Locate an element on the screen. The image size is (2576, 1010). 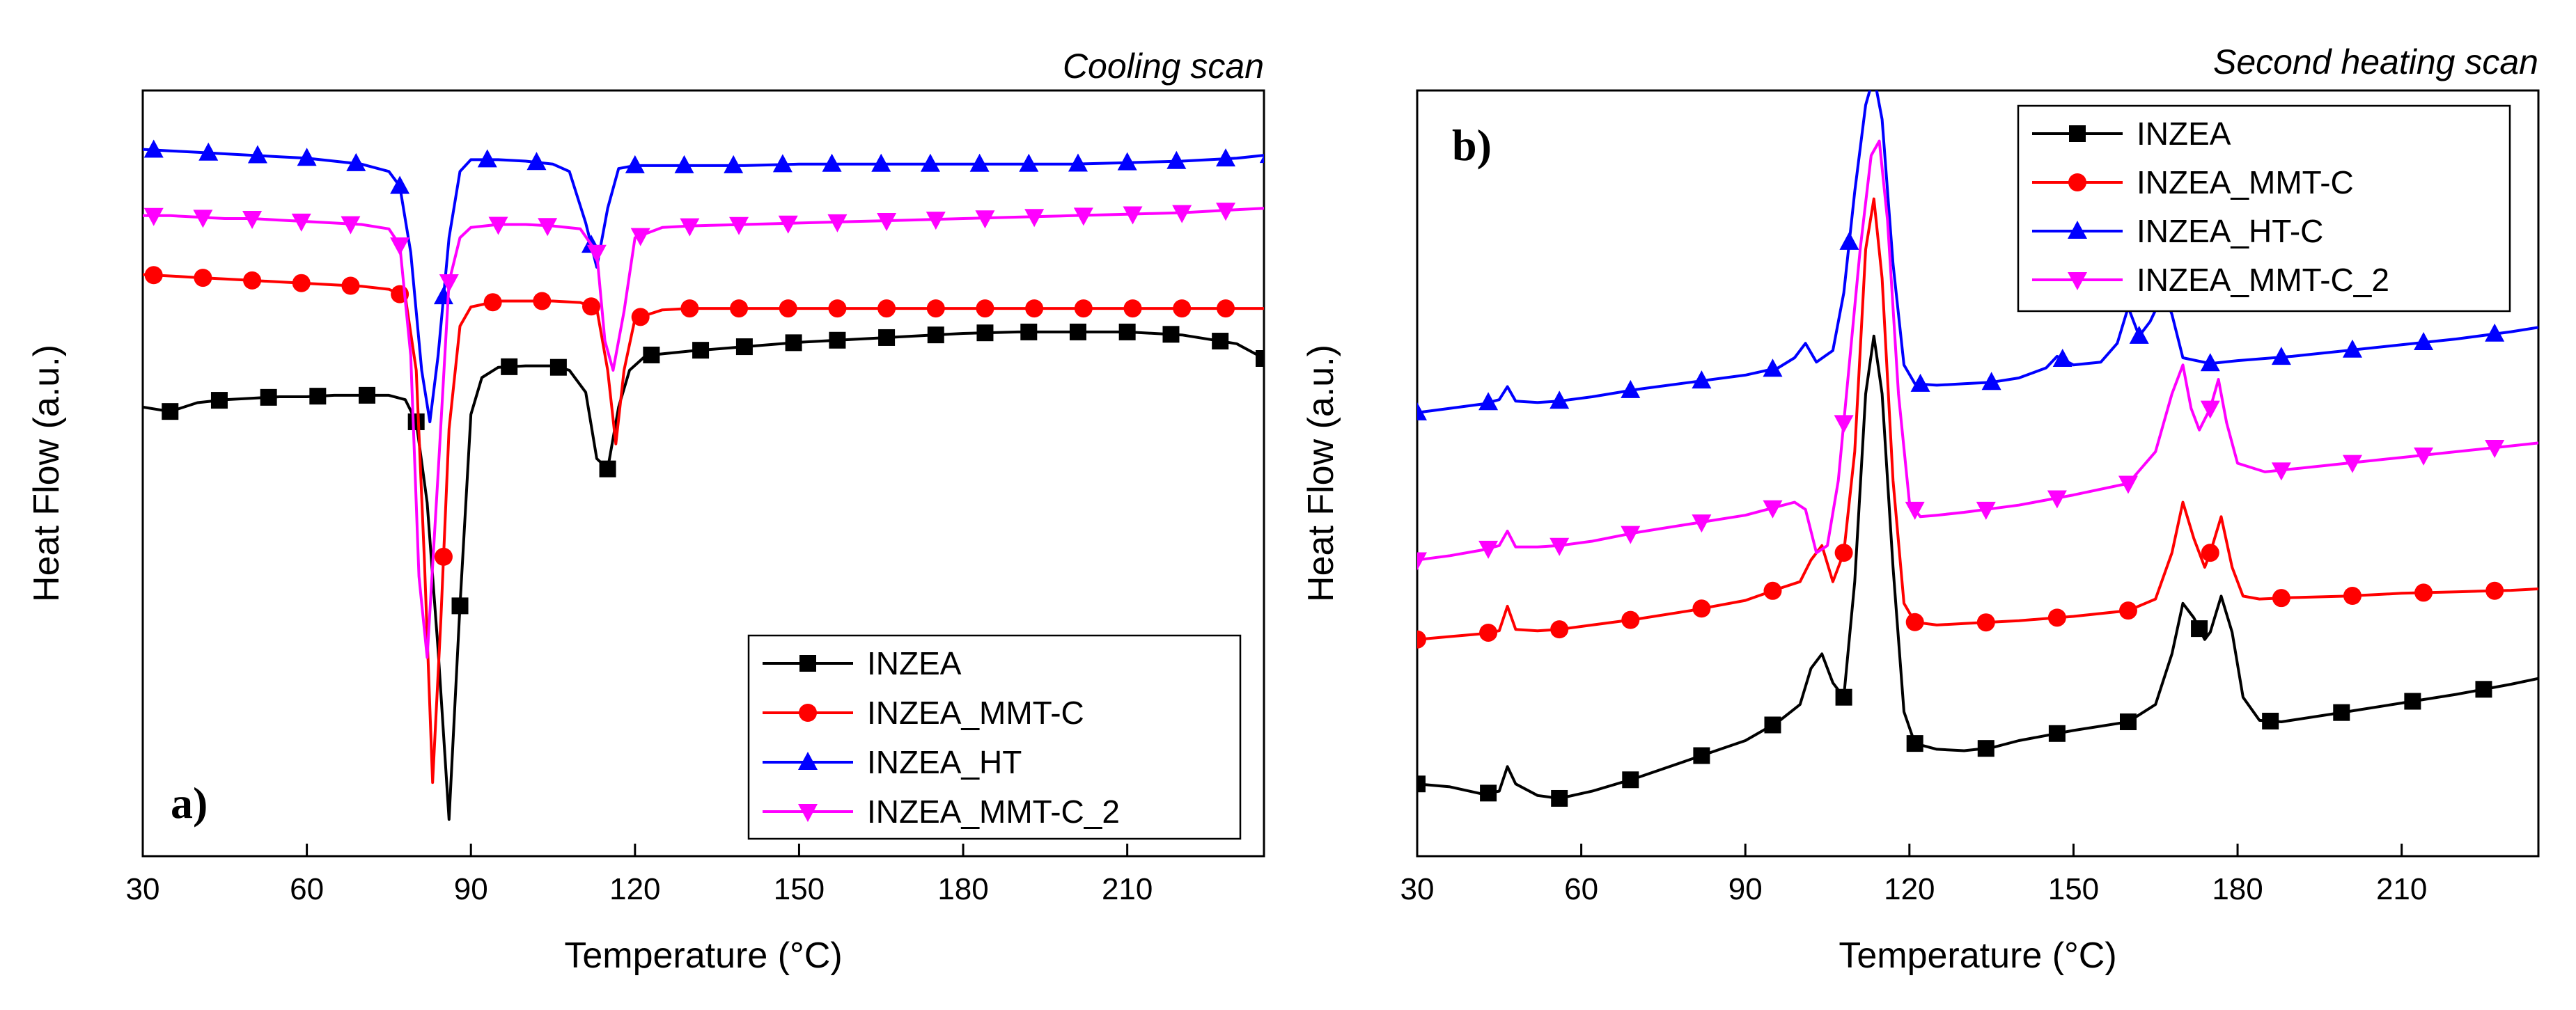
panel-b-legend: INZEA INZEA_MMT-C INZEA_HT-C INZEA_MMT-C_2 is located at coordinates (2264, 208).